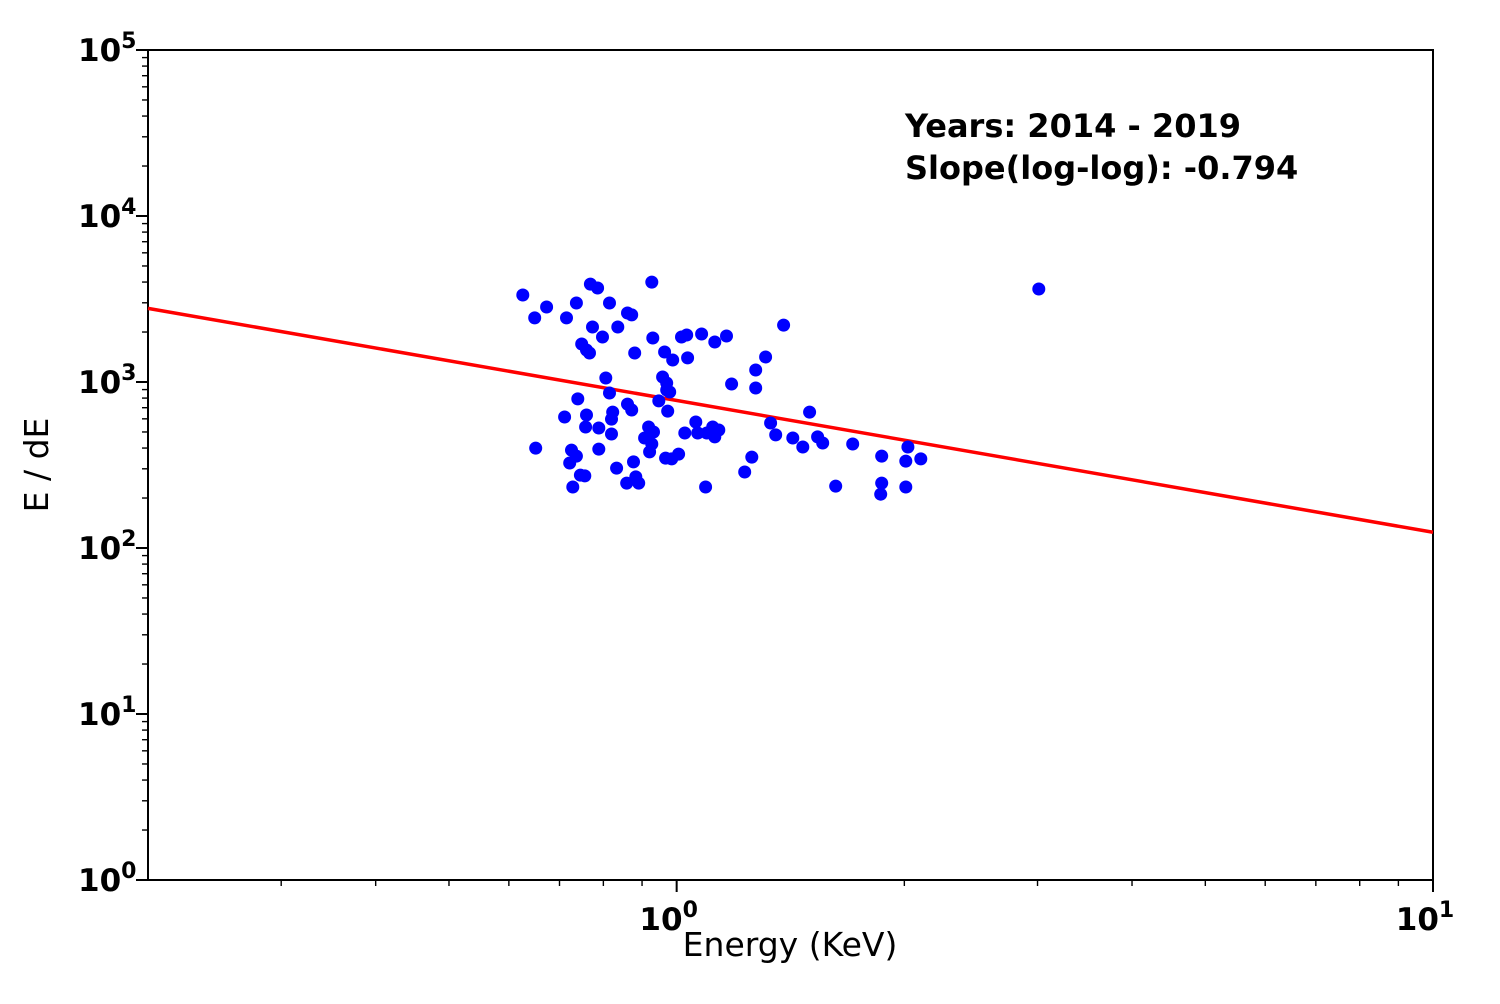  What do you see at coordinates (781, 388) in the screenshot?
I see `scatter-points` at bounding box center [781, 388].